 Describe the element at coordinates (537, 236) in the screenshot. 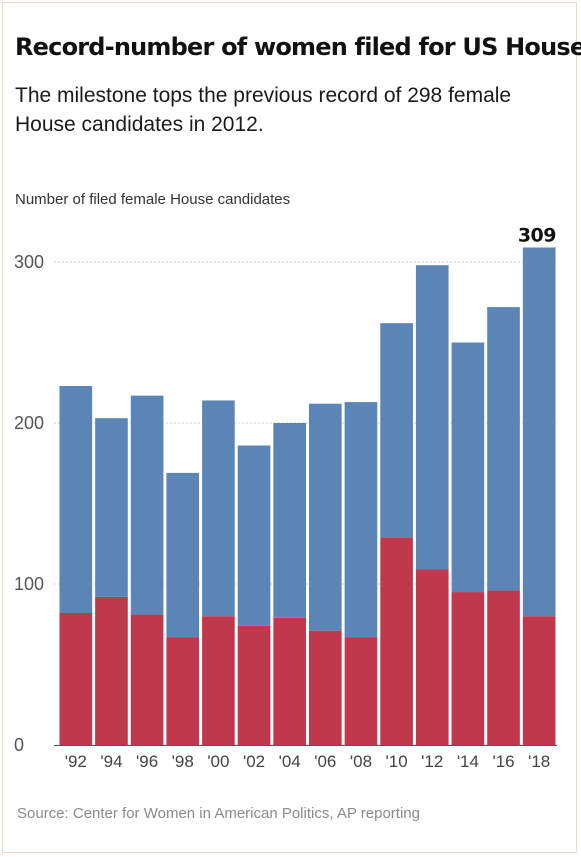

I see `data-label: 309` at that location.